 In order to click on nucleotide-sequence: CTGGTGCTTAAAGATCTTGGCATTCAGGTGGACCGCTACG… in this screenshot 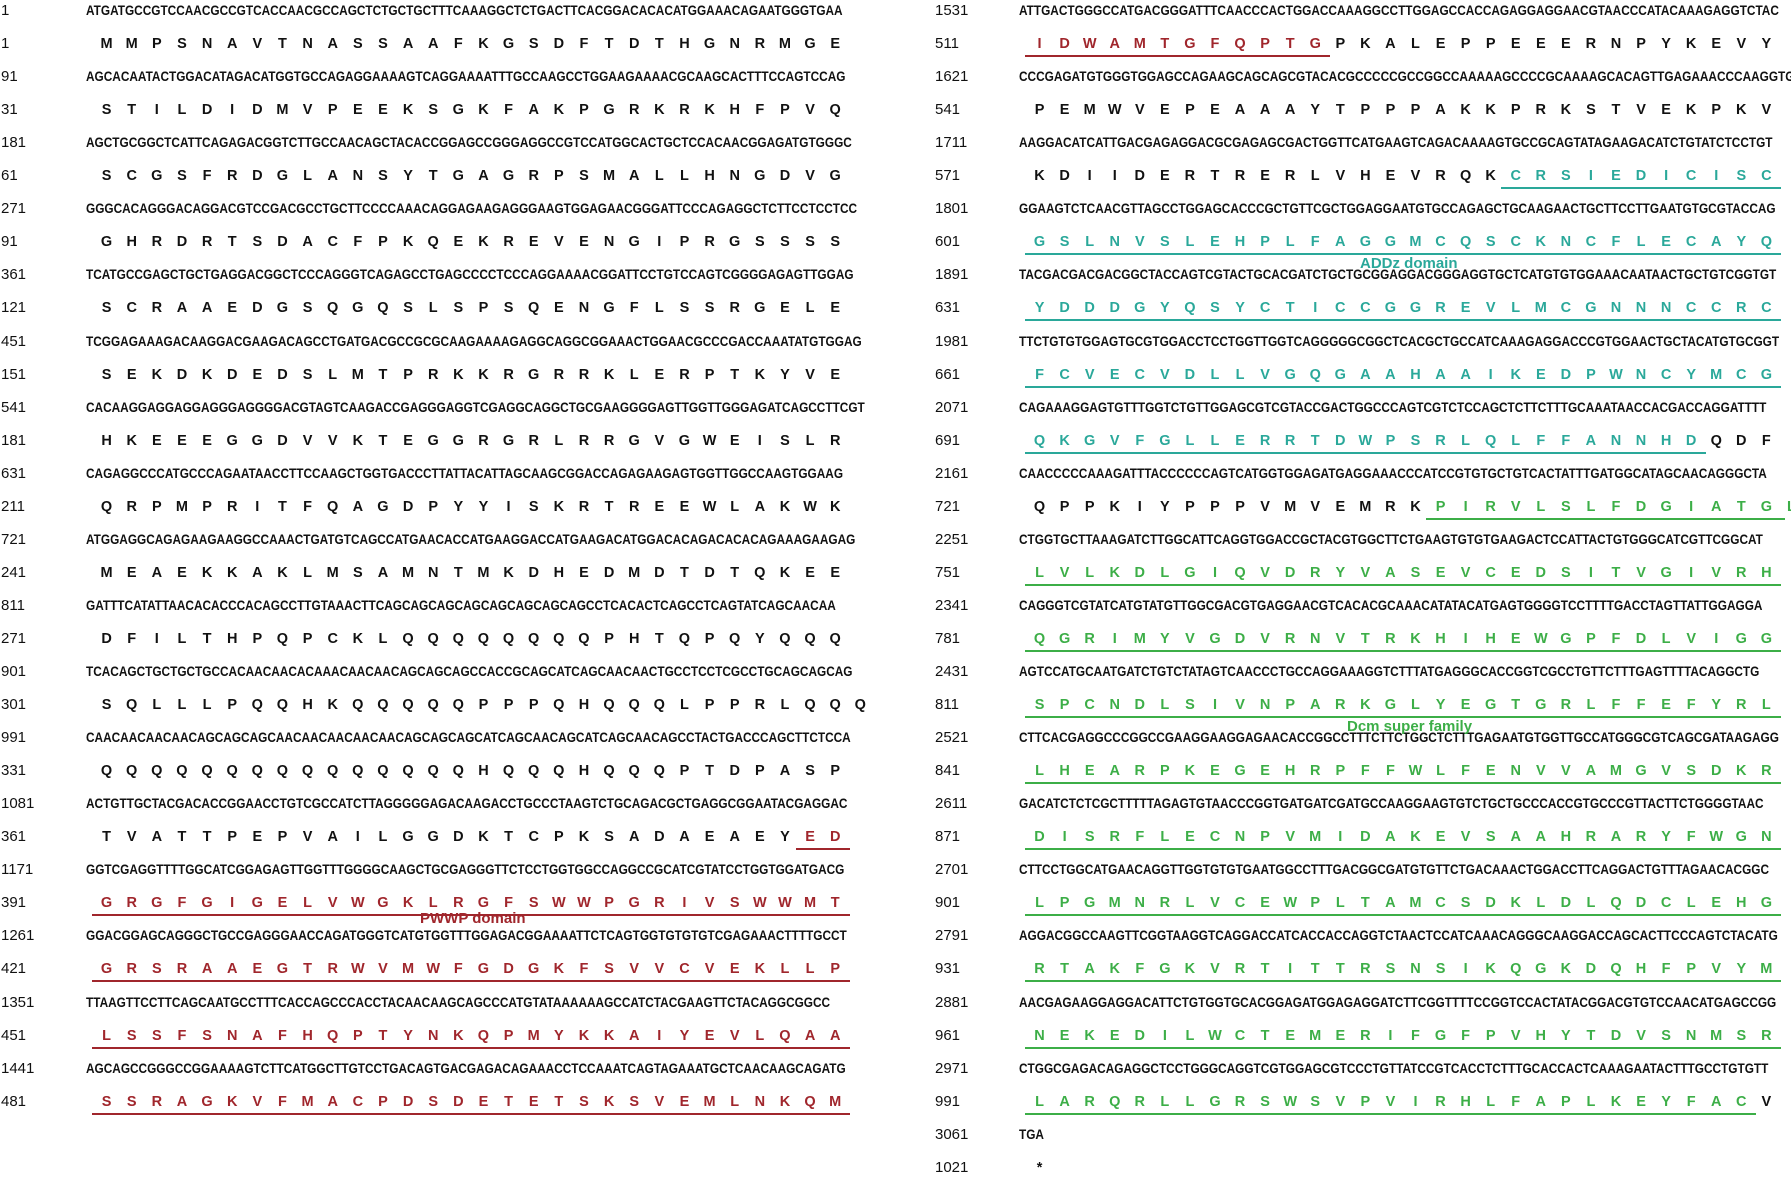, I will do `click(1391, 539)`.